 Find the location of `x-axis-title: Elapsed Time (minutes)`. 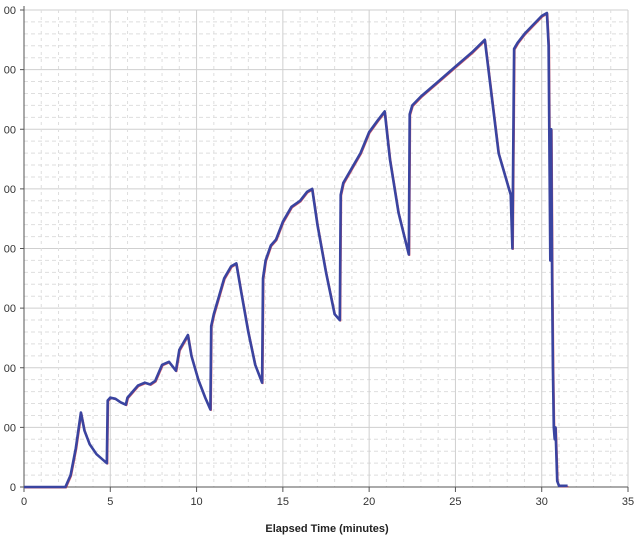

x-axis-title: Elapsed Time (minutes) is located at coordinates (327, 529).